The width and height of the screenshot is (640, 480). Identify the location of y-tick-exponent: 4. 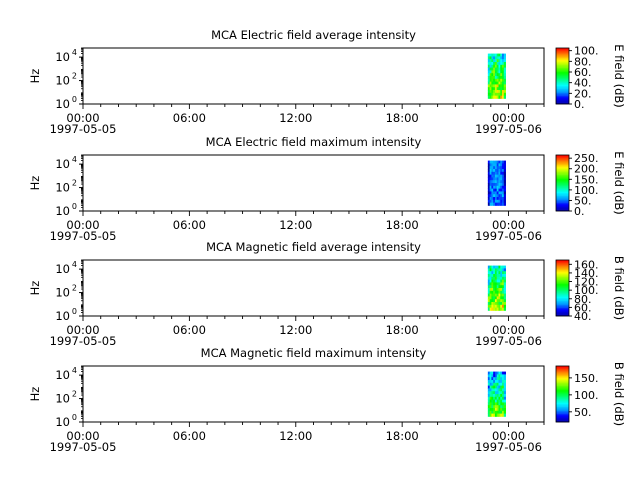
(74, 159).